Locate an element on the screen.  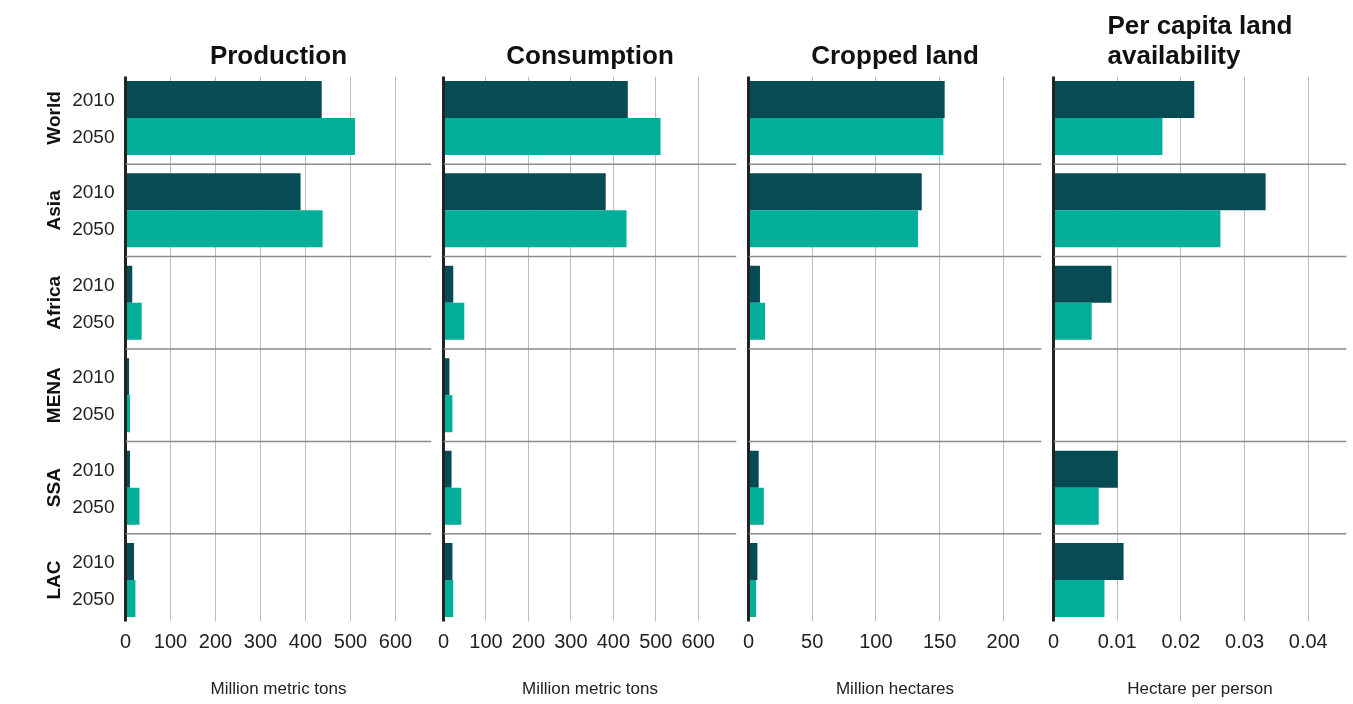
y-tick-label: World is located at coordinates (54, 118).